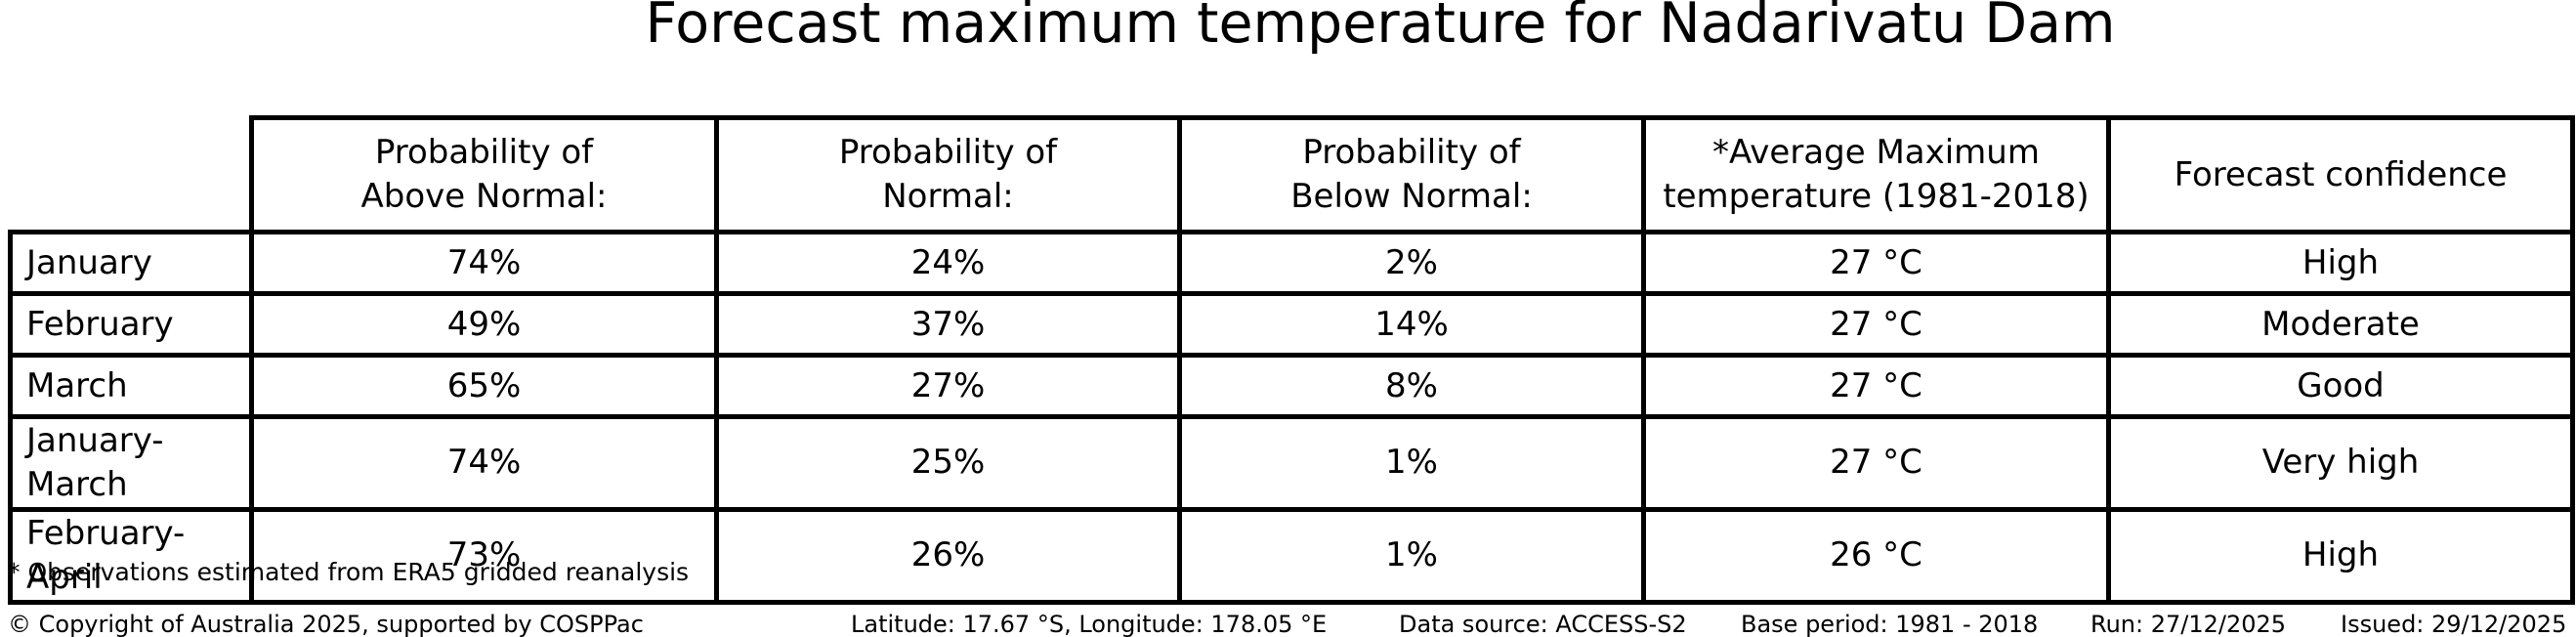 Image resolution: width=2576 pixels, height=637 pixels. Describe the element at coordinates (131, 463) in the screenshot. I see `row-label: January-March` at that location.